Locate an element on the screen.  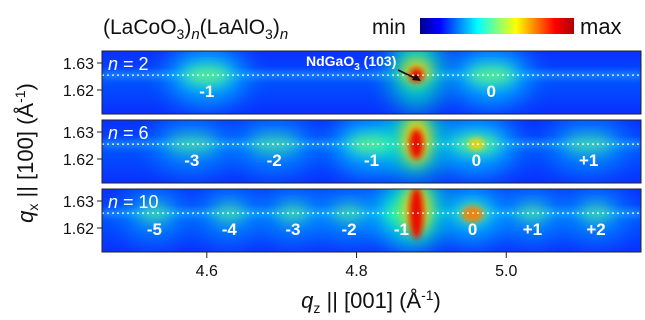
x-tick-label: 5.0 is located at coordinates (506, 271).